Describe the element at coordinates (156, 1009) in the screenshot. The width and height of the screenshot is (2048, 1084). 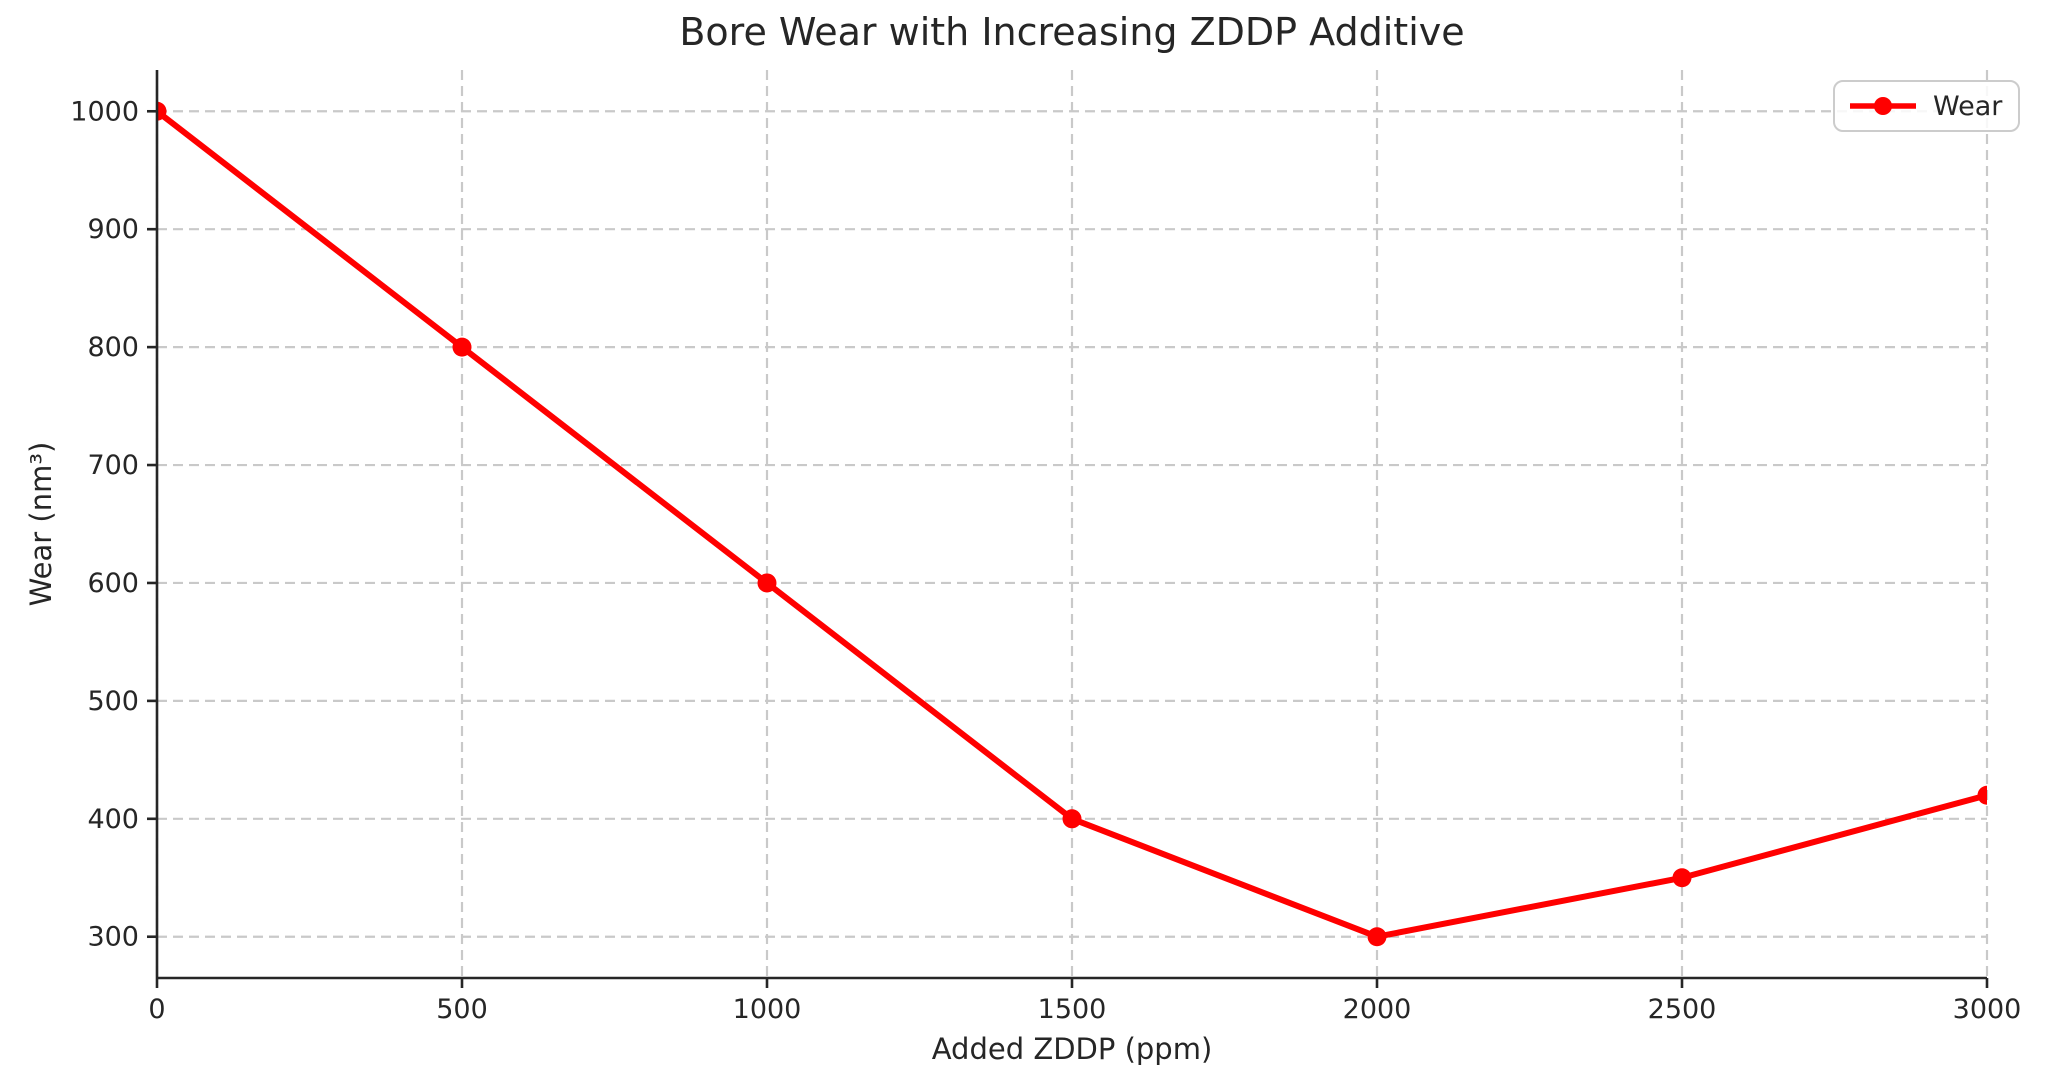
I see `x-tick-label: 0` at that location.